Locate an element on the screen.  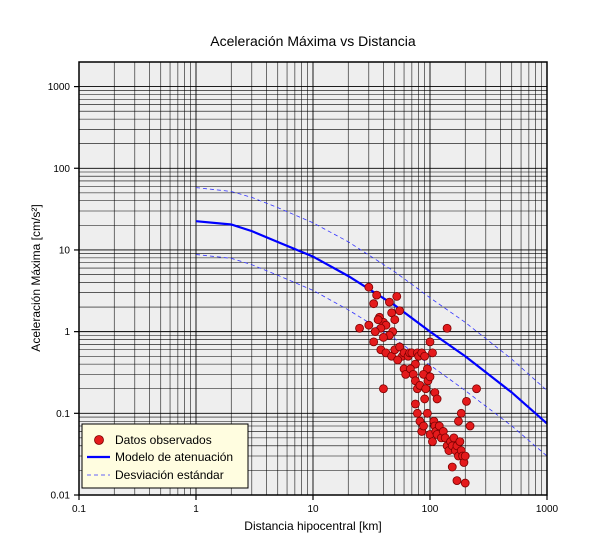
x-tick-label-0: 0.1 is located at coordinates (79, 509).